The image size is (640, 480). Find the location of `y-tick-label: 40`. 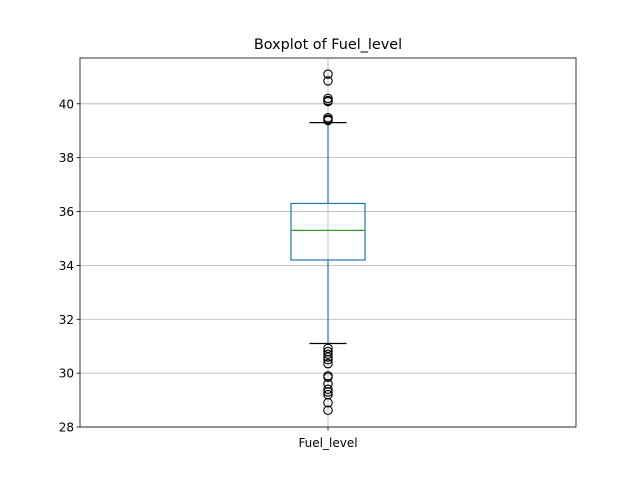

y-tick-label: 40 is located at coordinates (66, 104).